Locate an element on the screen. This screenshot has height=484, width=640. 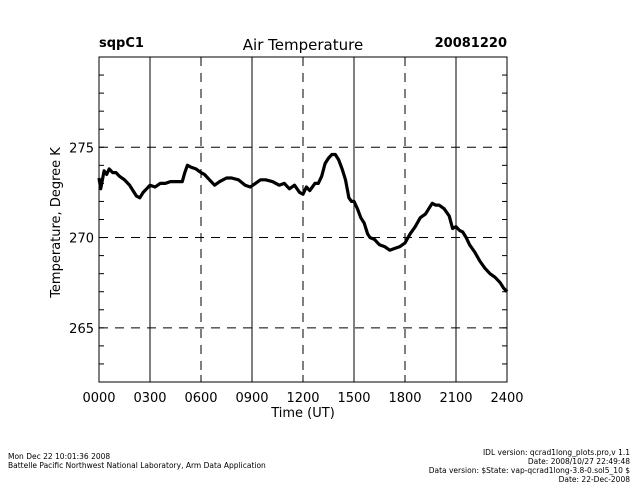
x-tick-label: 2100 is located at coordinates (455, 398).